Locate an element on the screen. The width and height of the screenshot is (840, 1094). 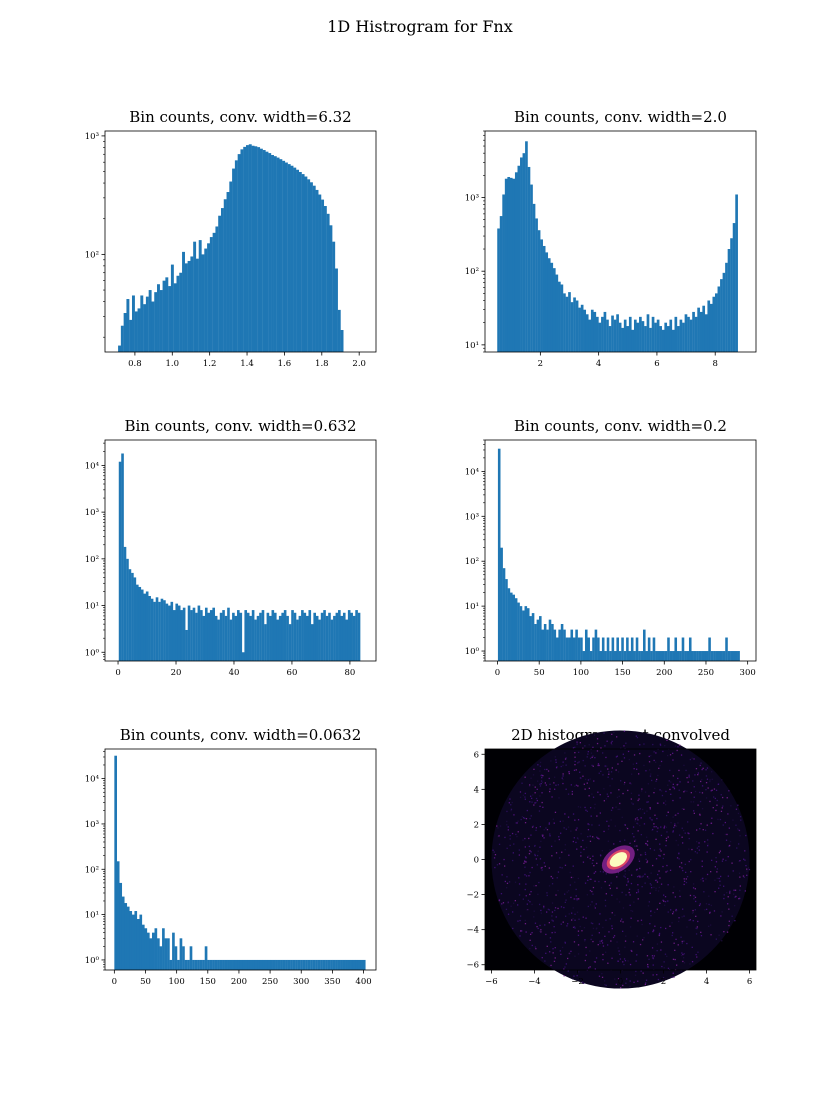
y-tick-label: 10³ is located at coordinates (92, 513).